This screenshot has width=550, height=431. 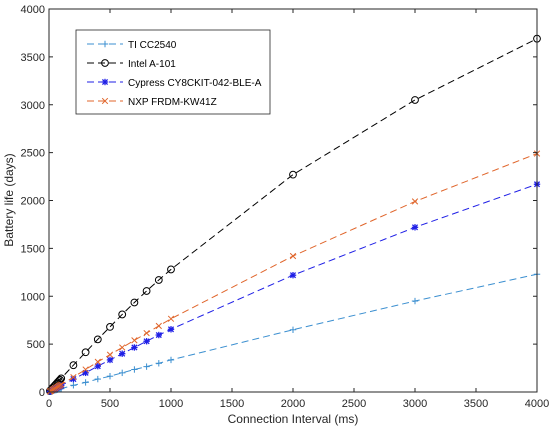 I want to click on x-tick-label: 1500, so click(x=232, y=404).